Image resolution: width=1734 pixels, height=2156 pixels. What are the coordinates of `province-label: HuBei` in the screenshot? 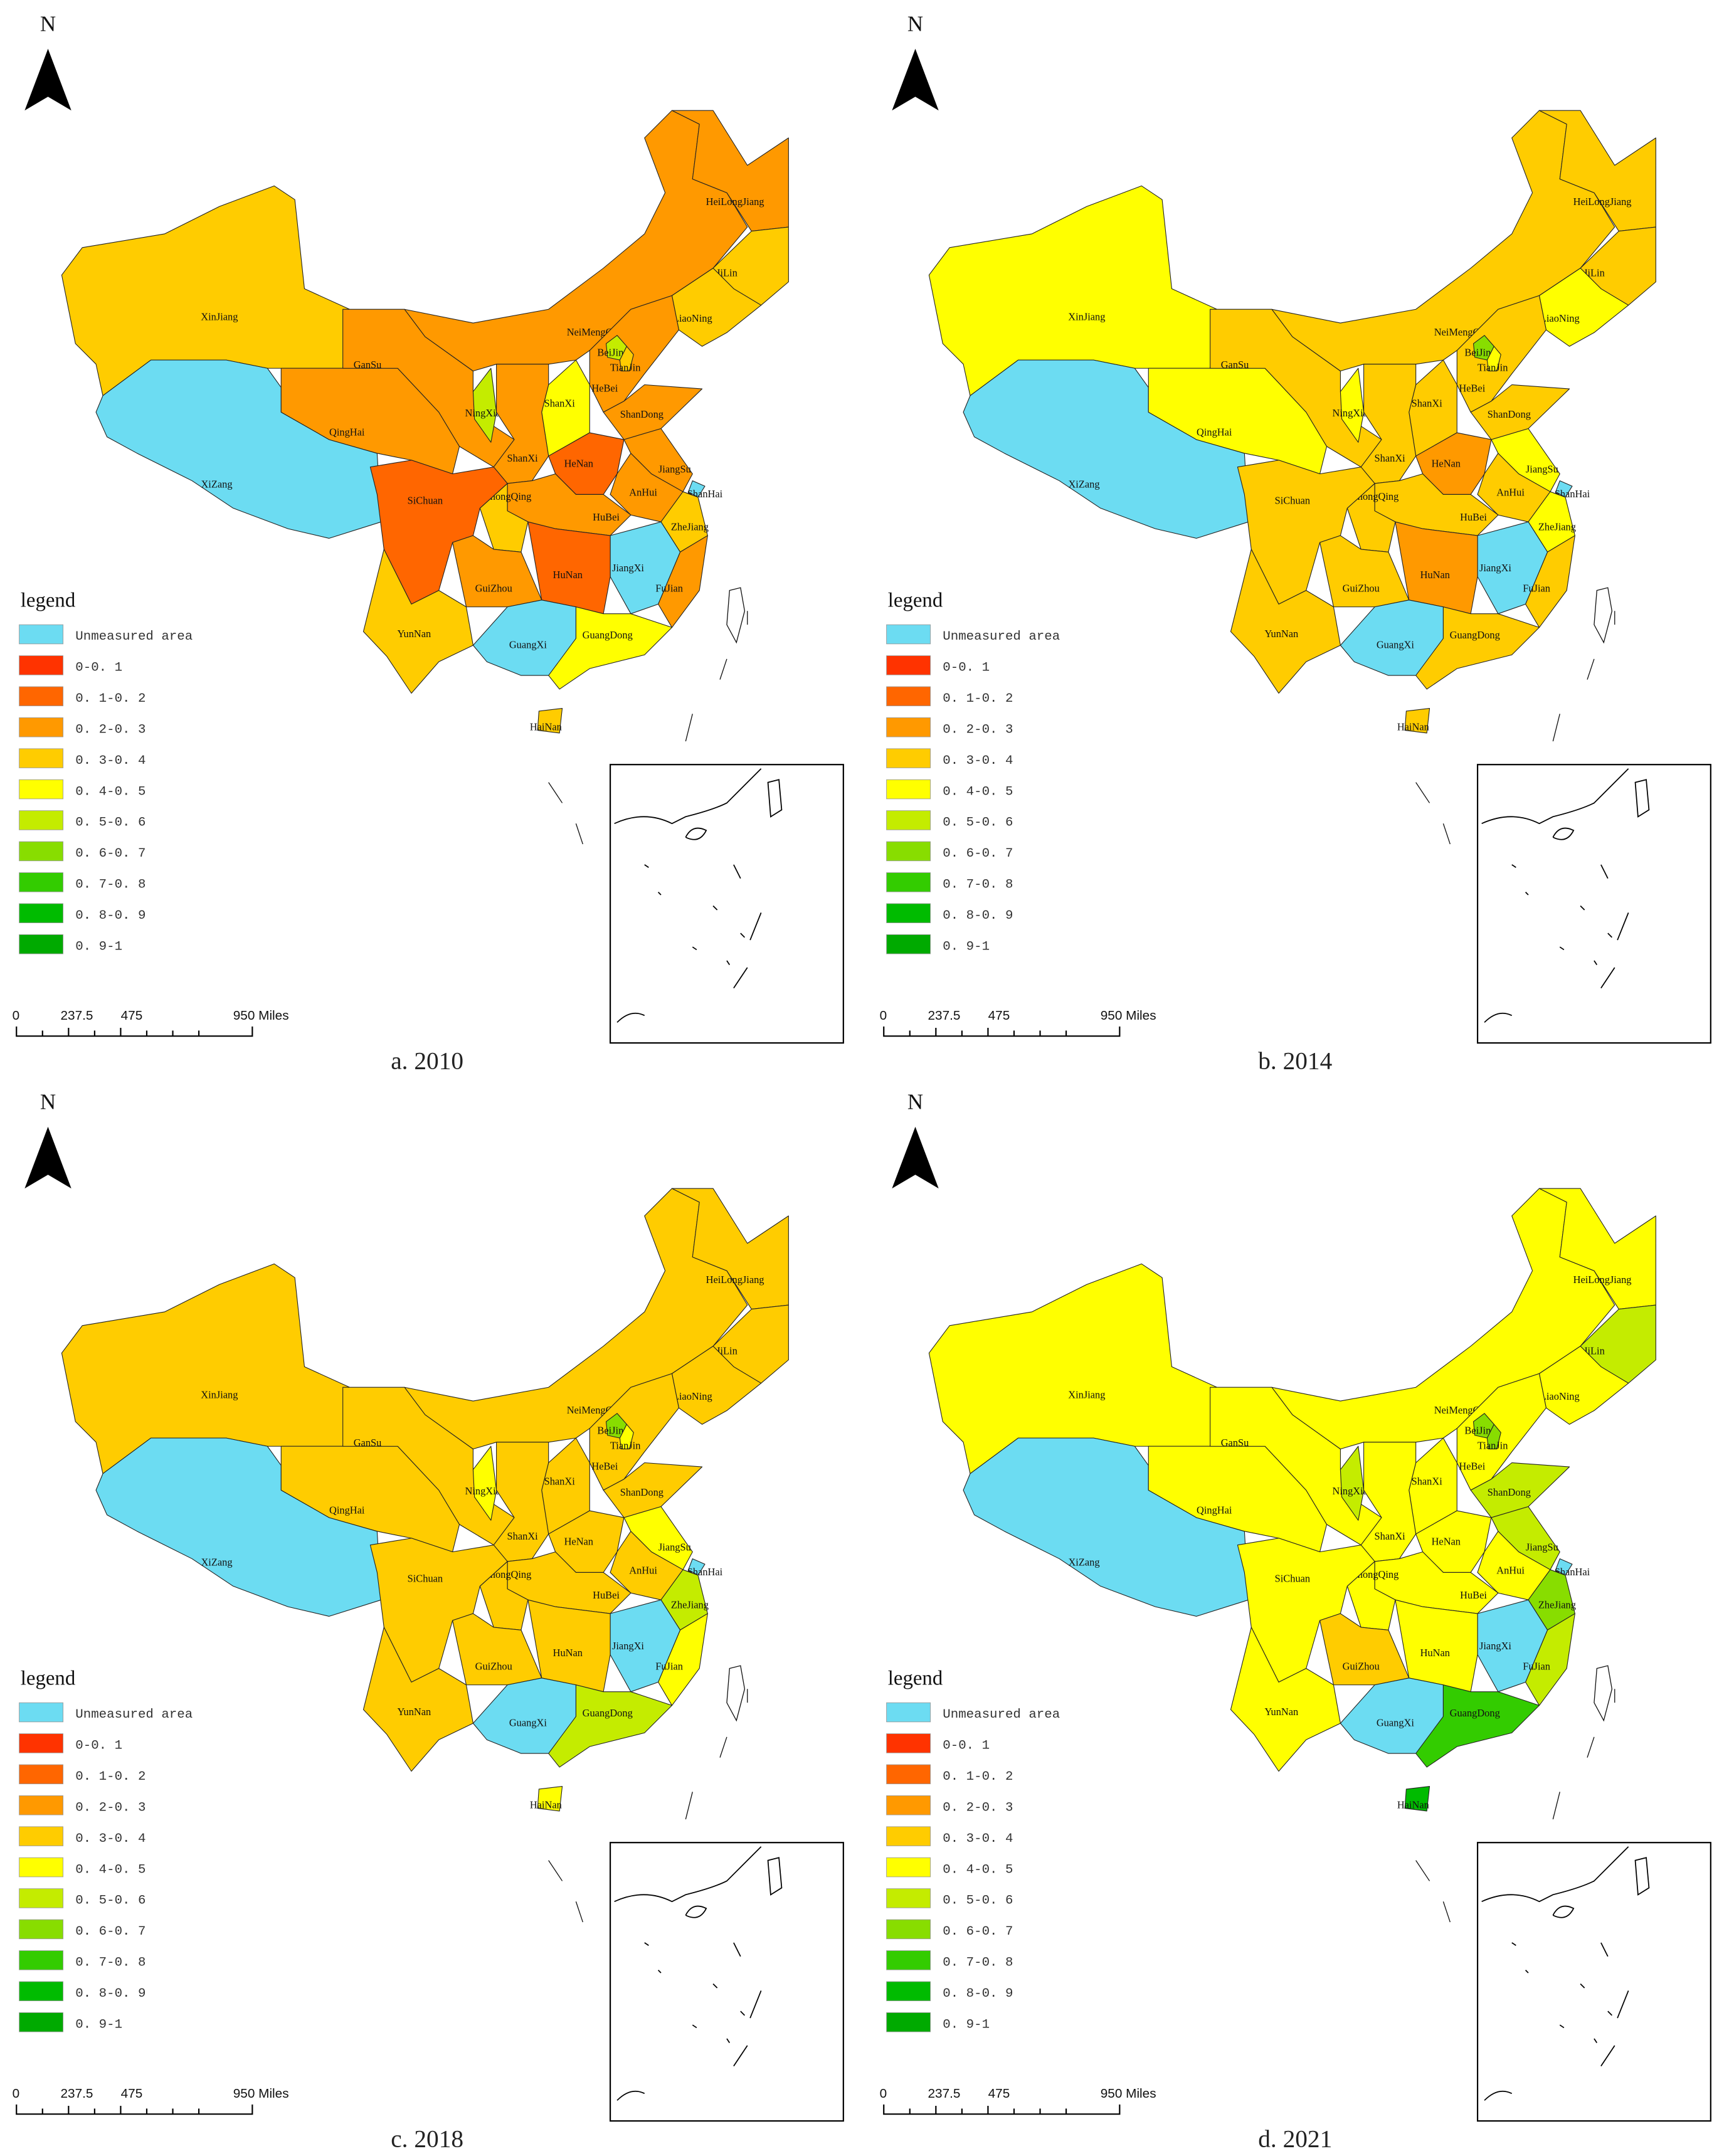 It's located at (606, 517).